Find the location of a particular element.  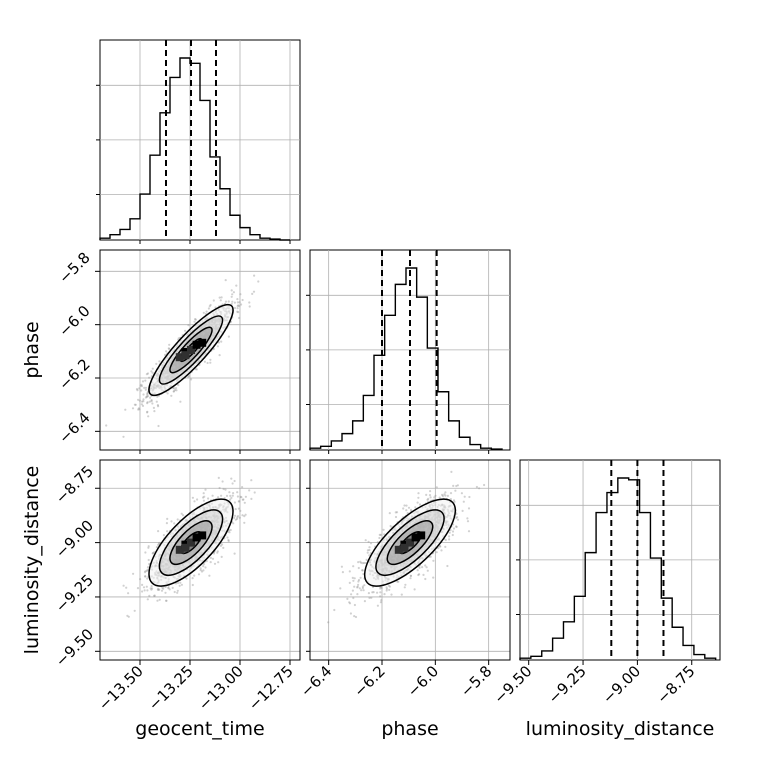

tick-label-x: −13.25 is located at coordinates (171, 688).